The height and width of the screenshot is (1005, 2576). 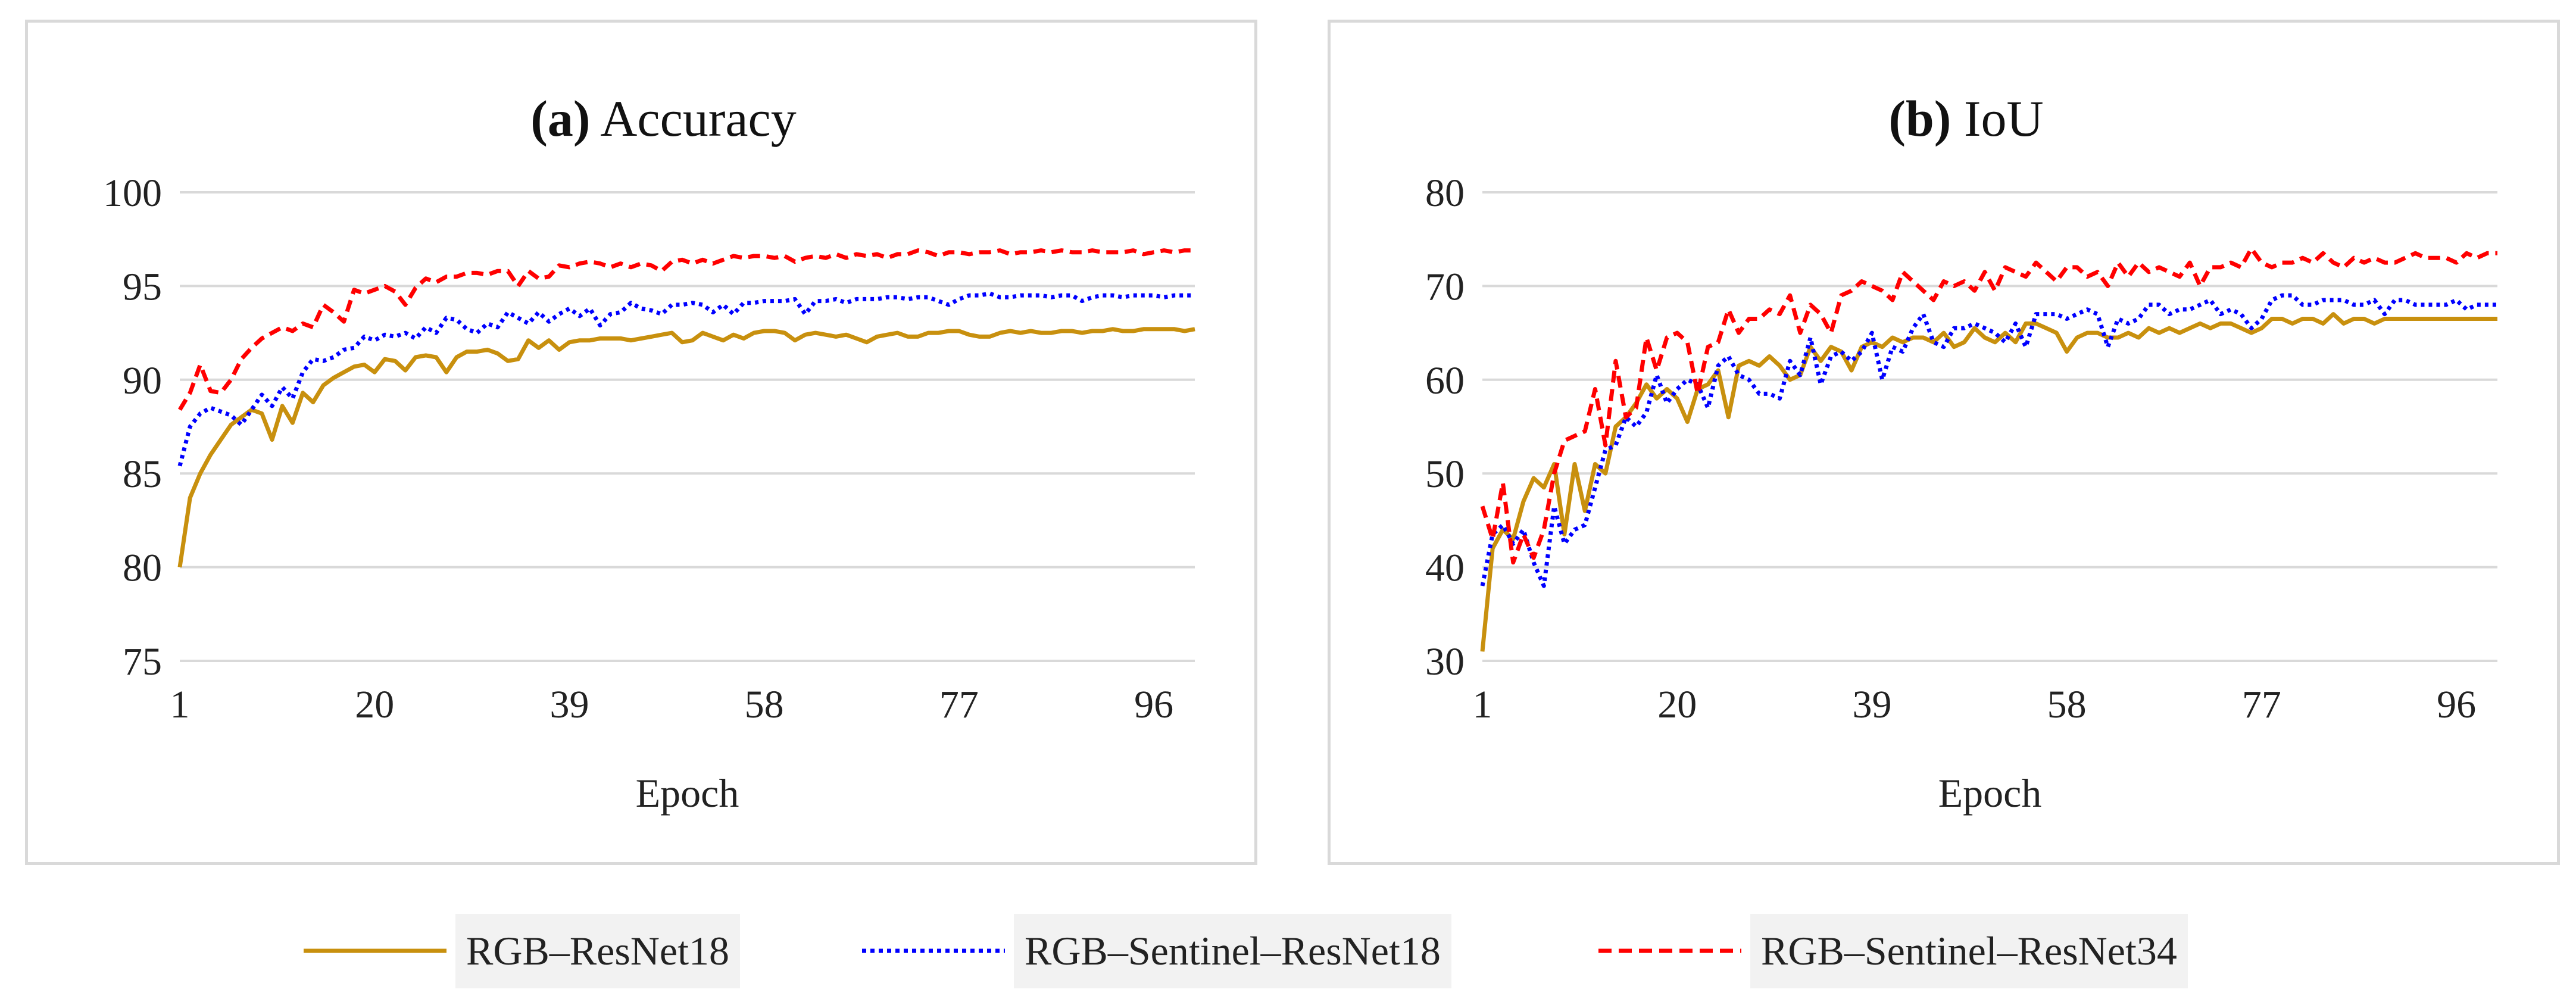 What do you see at coordinates (142, 286) in the screenshot?
I see `y-tick-label: 95` at bounding box center [142, 286].